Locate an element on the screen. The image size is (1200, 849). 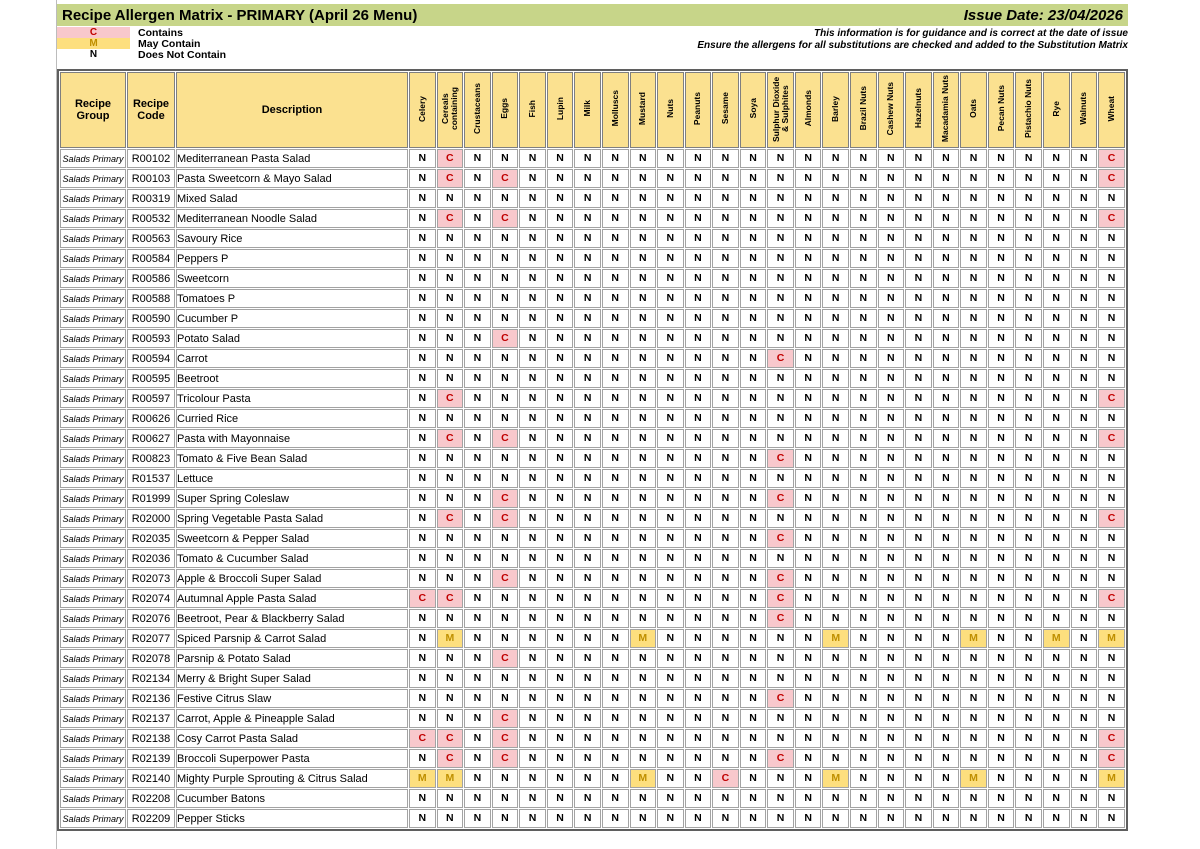
allergen-column-label: Almonds is located at coordinates (807, 108).